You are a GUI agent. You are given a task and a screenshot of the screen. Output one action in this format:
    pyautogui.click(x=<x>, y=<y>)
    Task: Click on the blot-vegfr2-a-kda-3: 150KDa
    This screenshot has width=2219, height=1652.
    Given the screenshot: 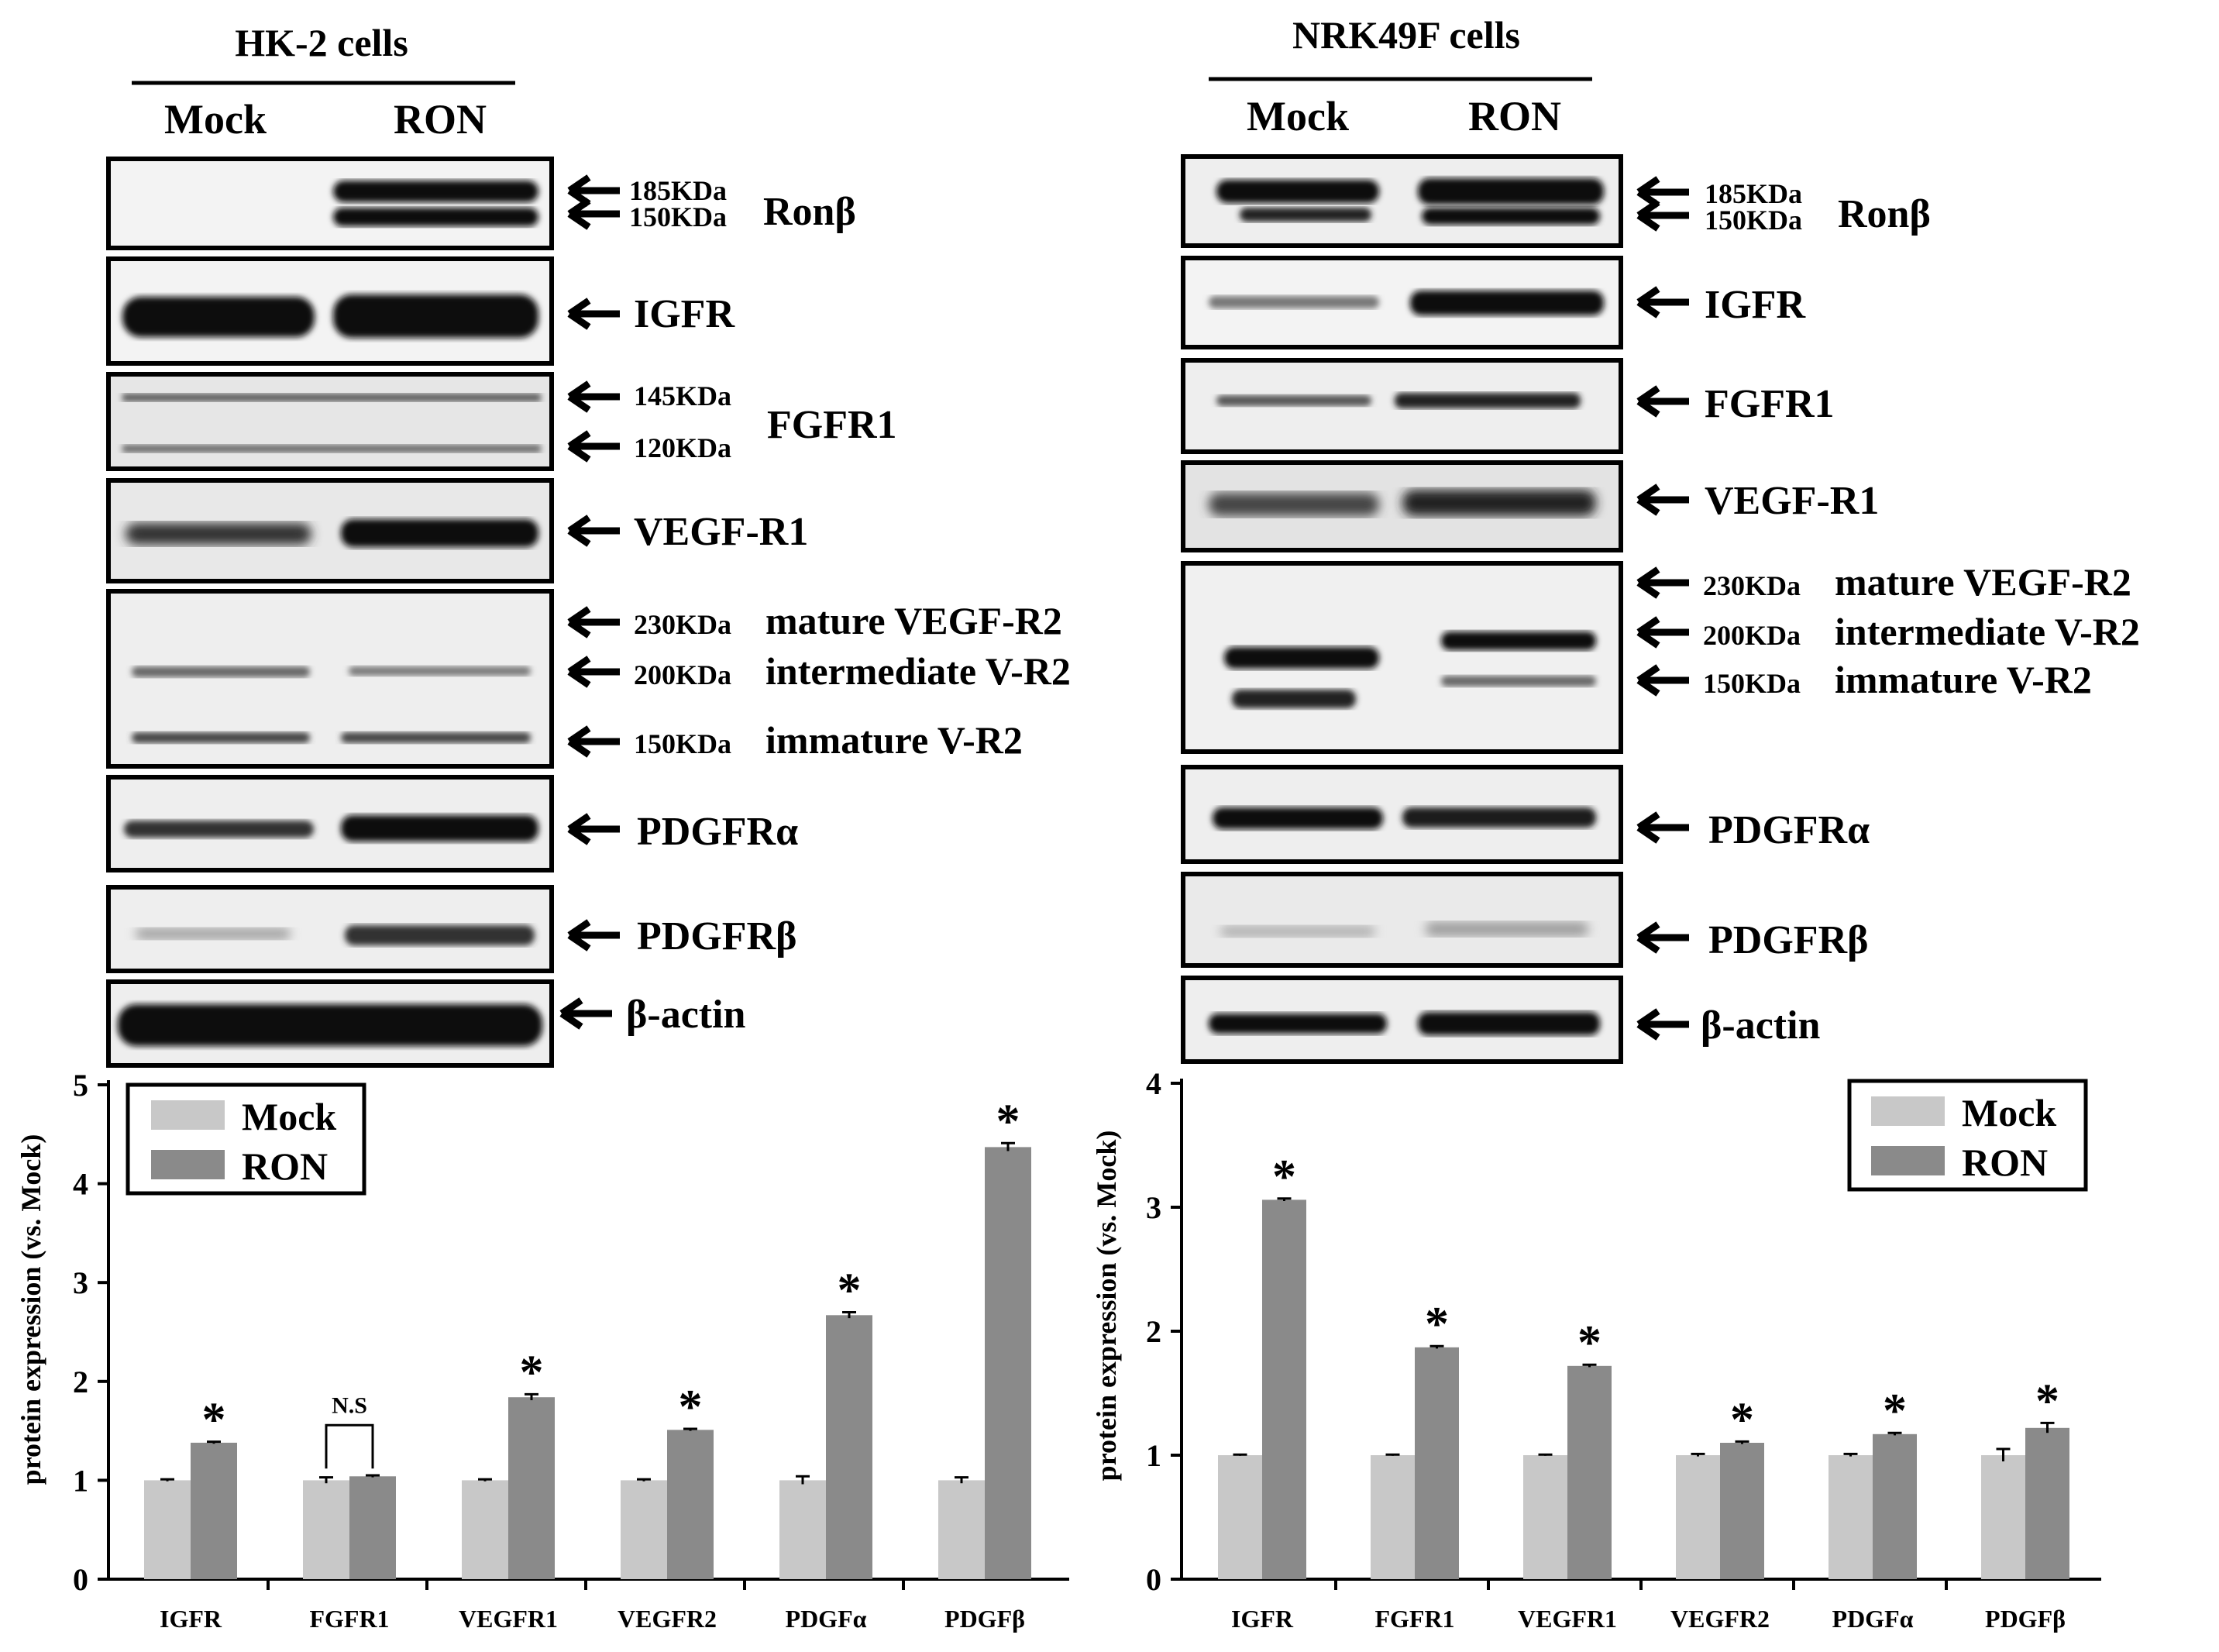 What is the action you would take?
    pyautogui.click(x=682, y=743)
    